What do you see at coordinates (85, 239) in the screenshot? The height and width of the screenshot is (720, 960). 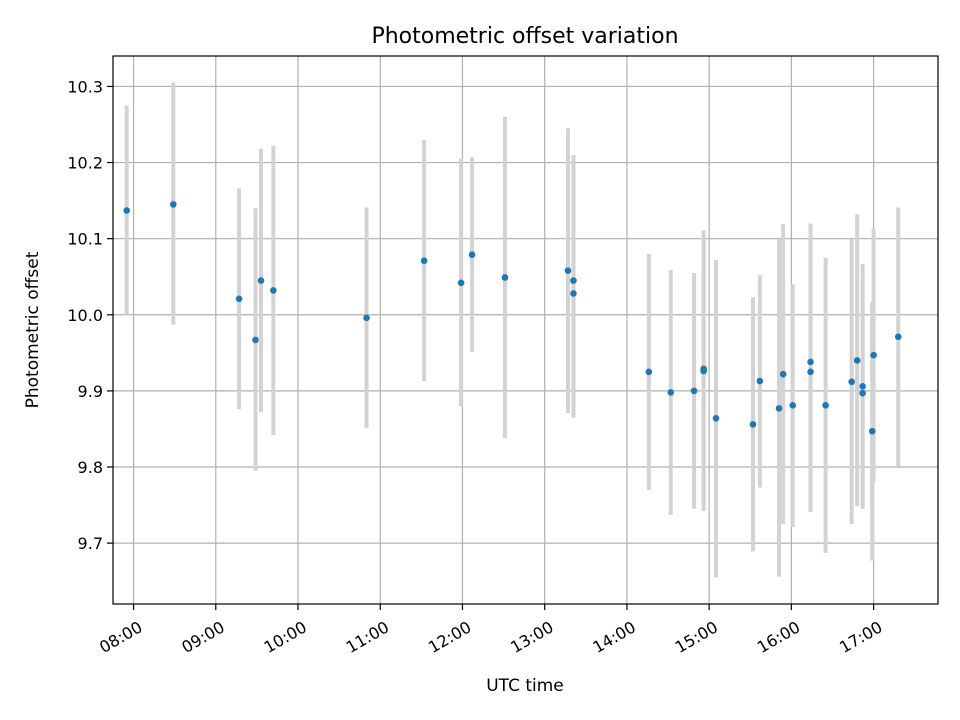 I see `y-tick-label: 10.1` at bounding box center [85, 239].